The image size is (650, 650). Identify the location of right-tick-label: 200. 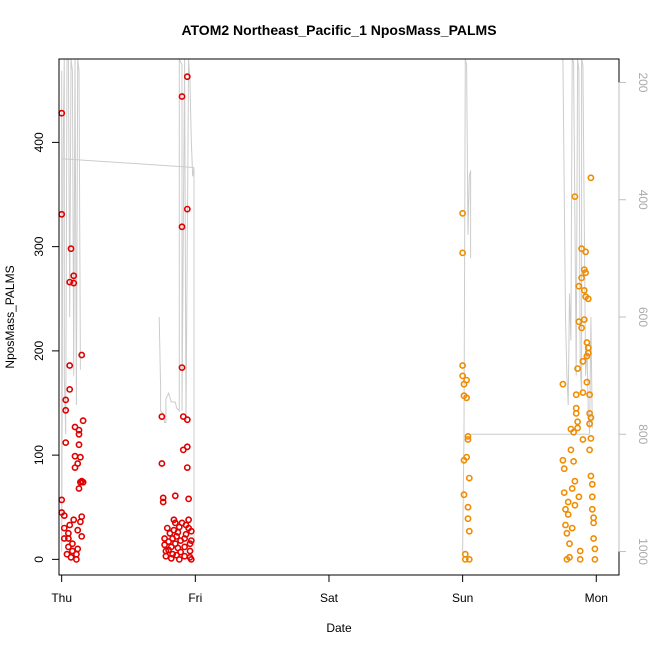
(643, 82).